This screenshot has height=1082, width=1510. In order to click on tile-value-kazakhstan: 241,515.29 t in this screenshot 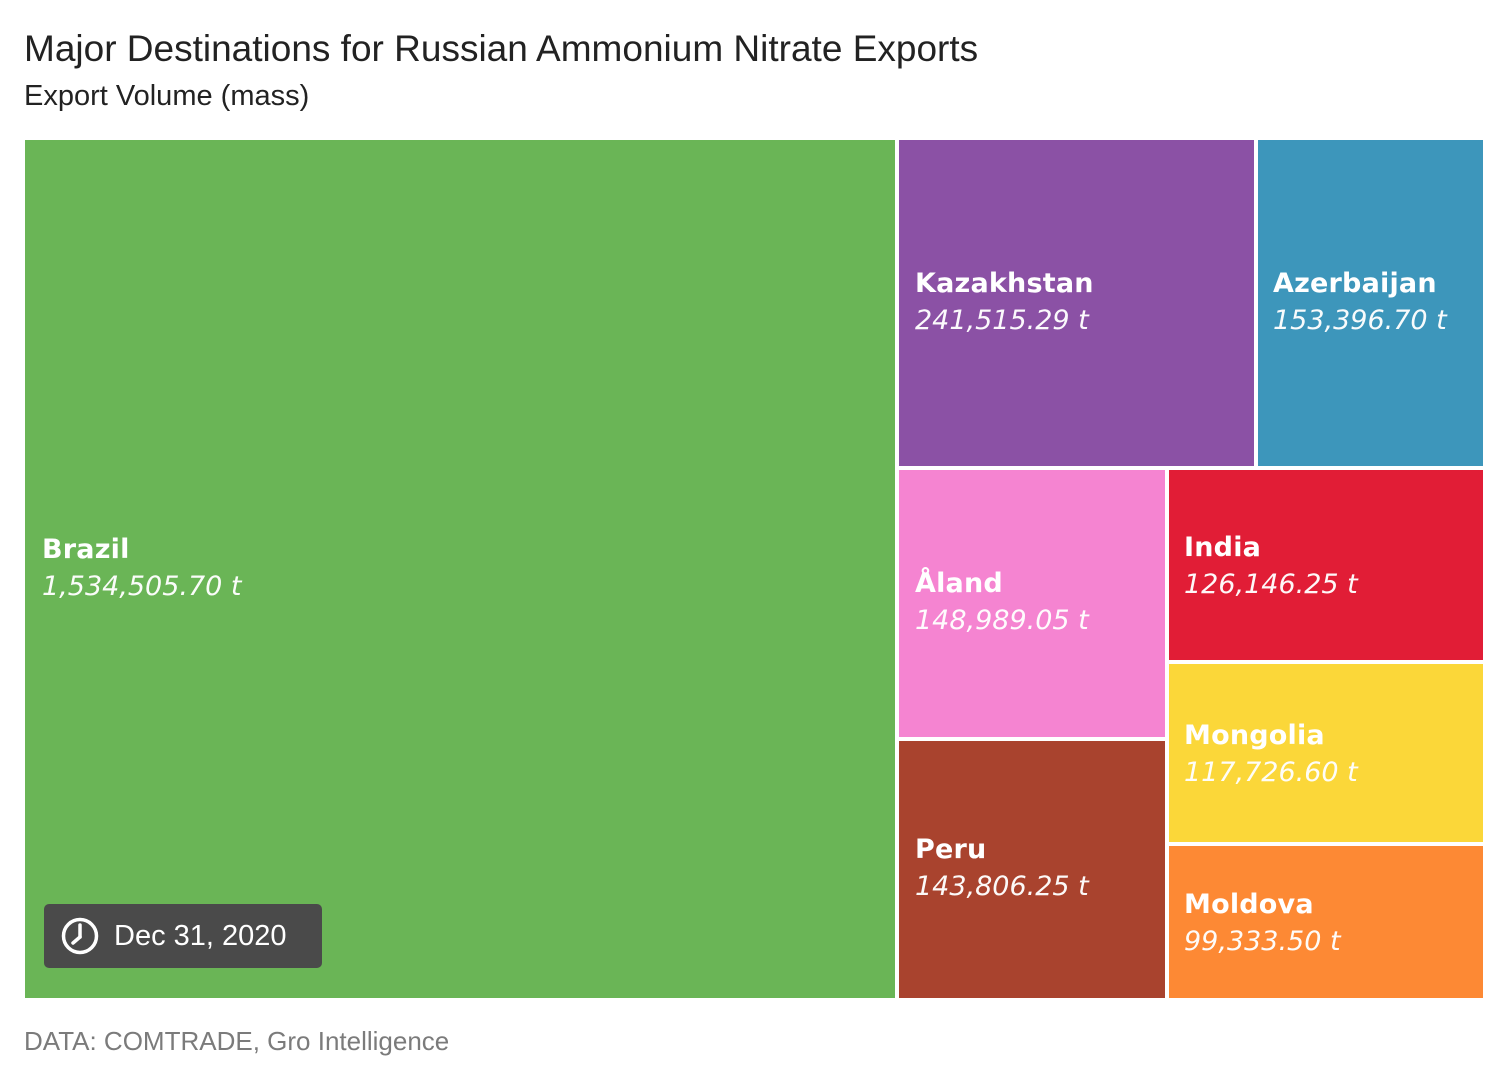, I will do `click(1002, 320)`.